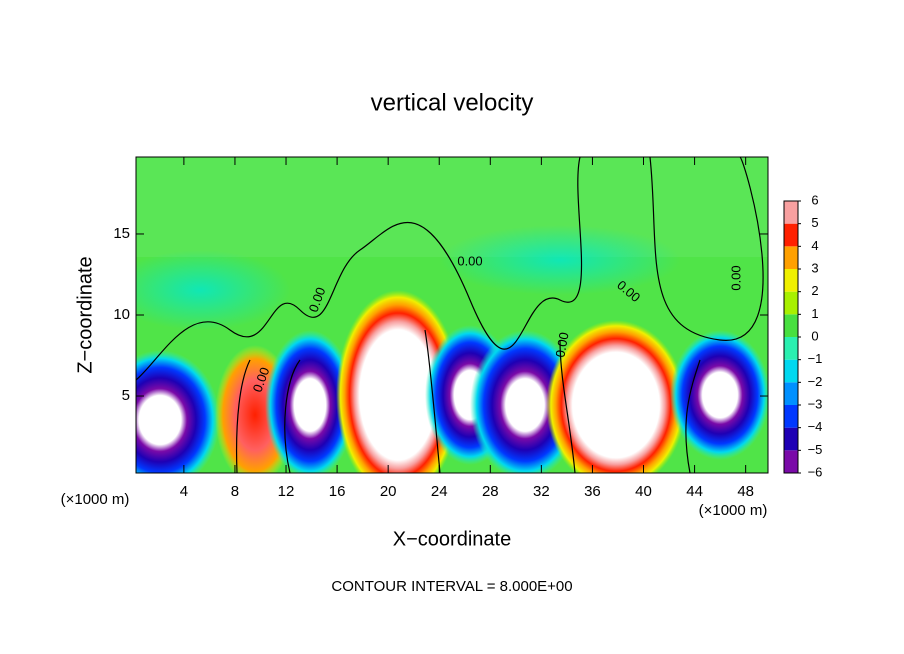 The width and height of the screenshot is (904, 654). I want to click on colorbar-label: 2, so click(814, 290).